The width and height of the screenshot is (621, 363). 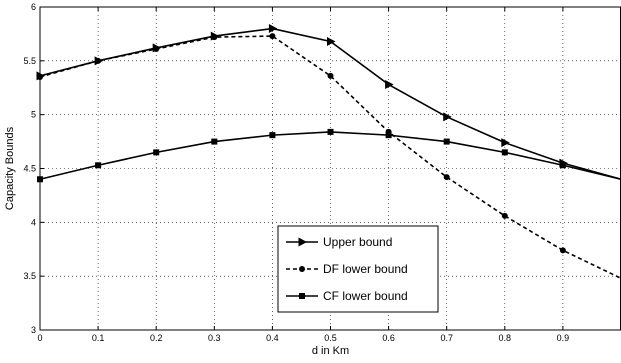 What do you see at coordinates (505, 338) in the screenshot?
I see `x-tick-label: 0.8` at bounding box center [505, 338].